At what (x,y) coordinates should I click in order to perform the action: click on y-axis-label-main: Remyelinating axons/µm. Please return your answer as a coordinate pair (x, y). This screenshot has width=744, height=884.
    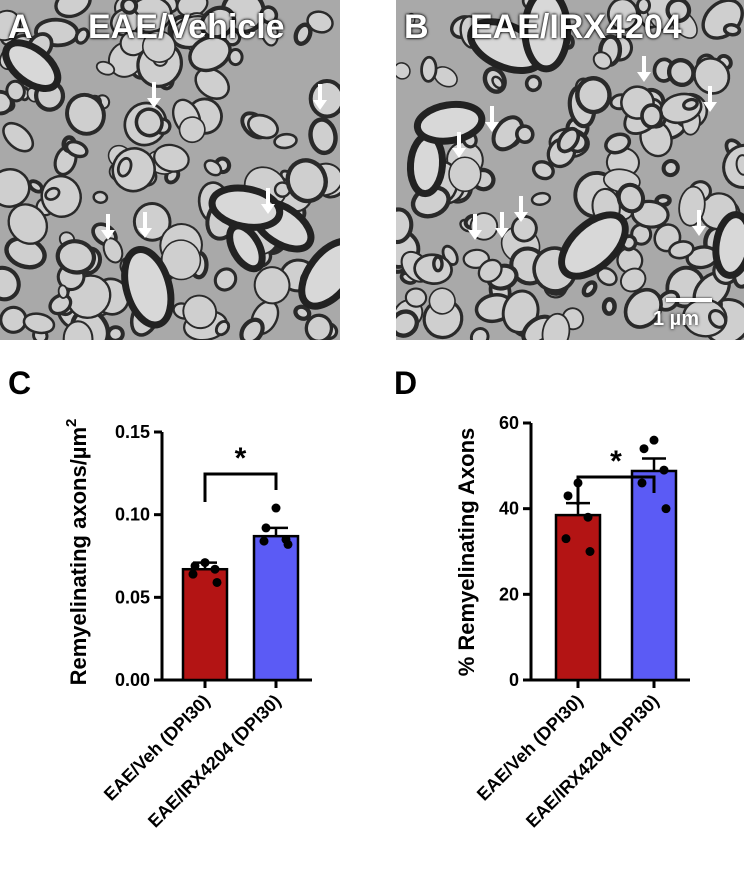
    Looking at the image, I should click on (78, 556).